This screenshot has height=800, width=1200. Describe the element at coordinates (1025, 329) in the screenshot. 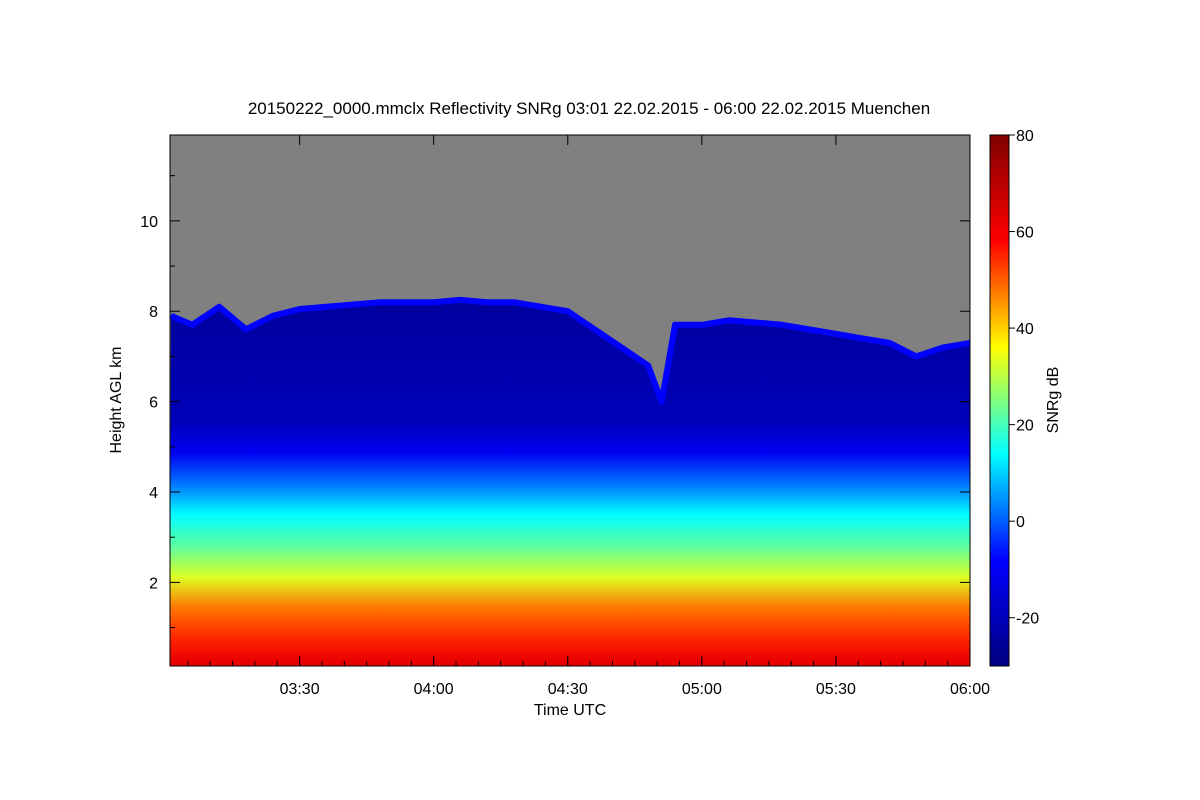

I see `colorbar-tick-label: 40` at that location.